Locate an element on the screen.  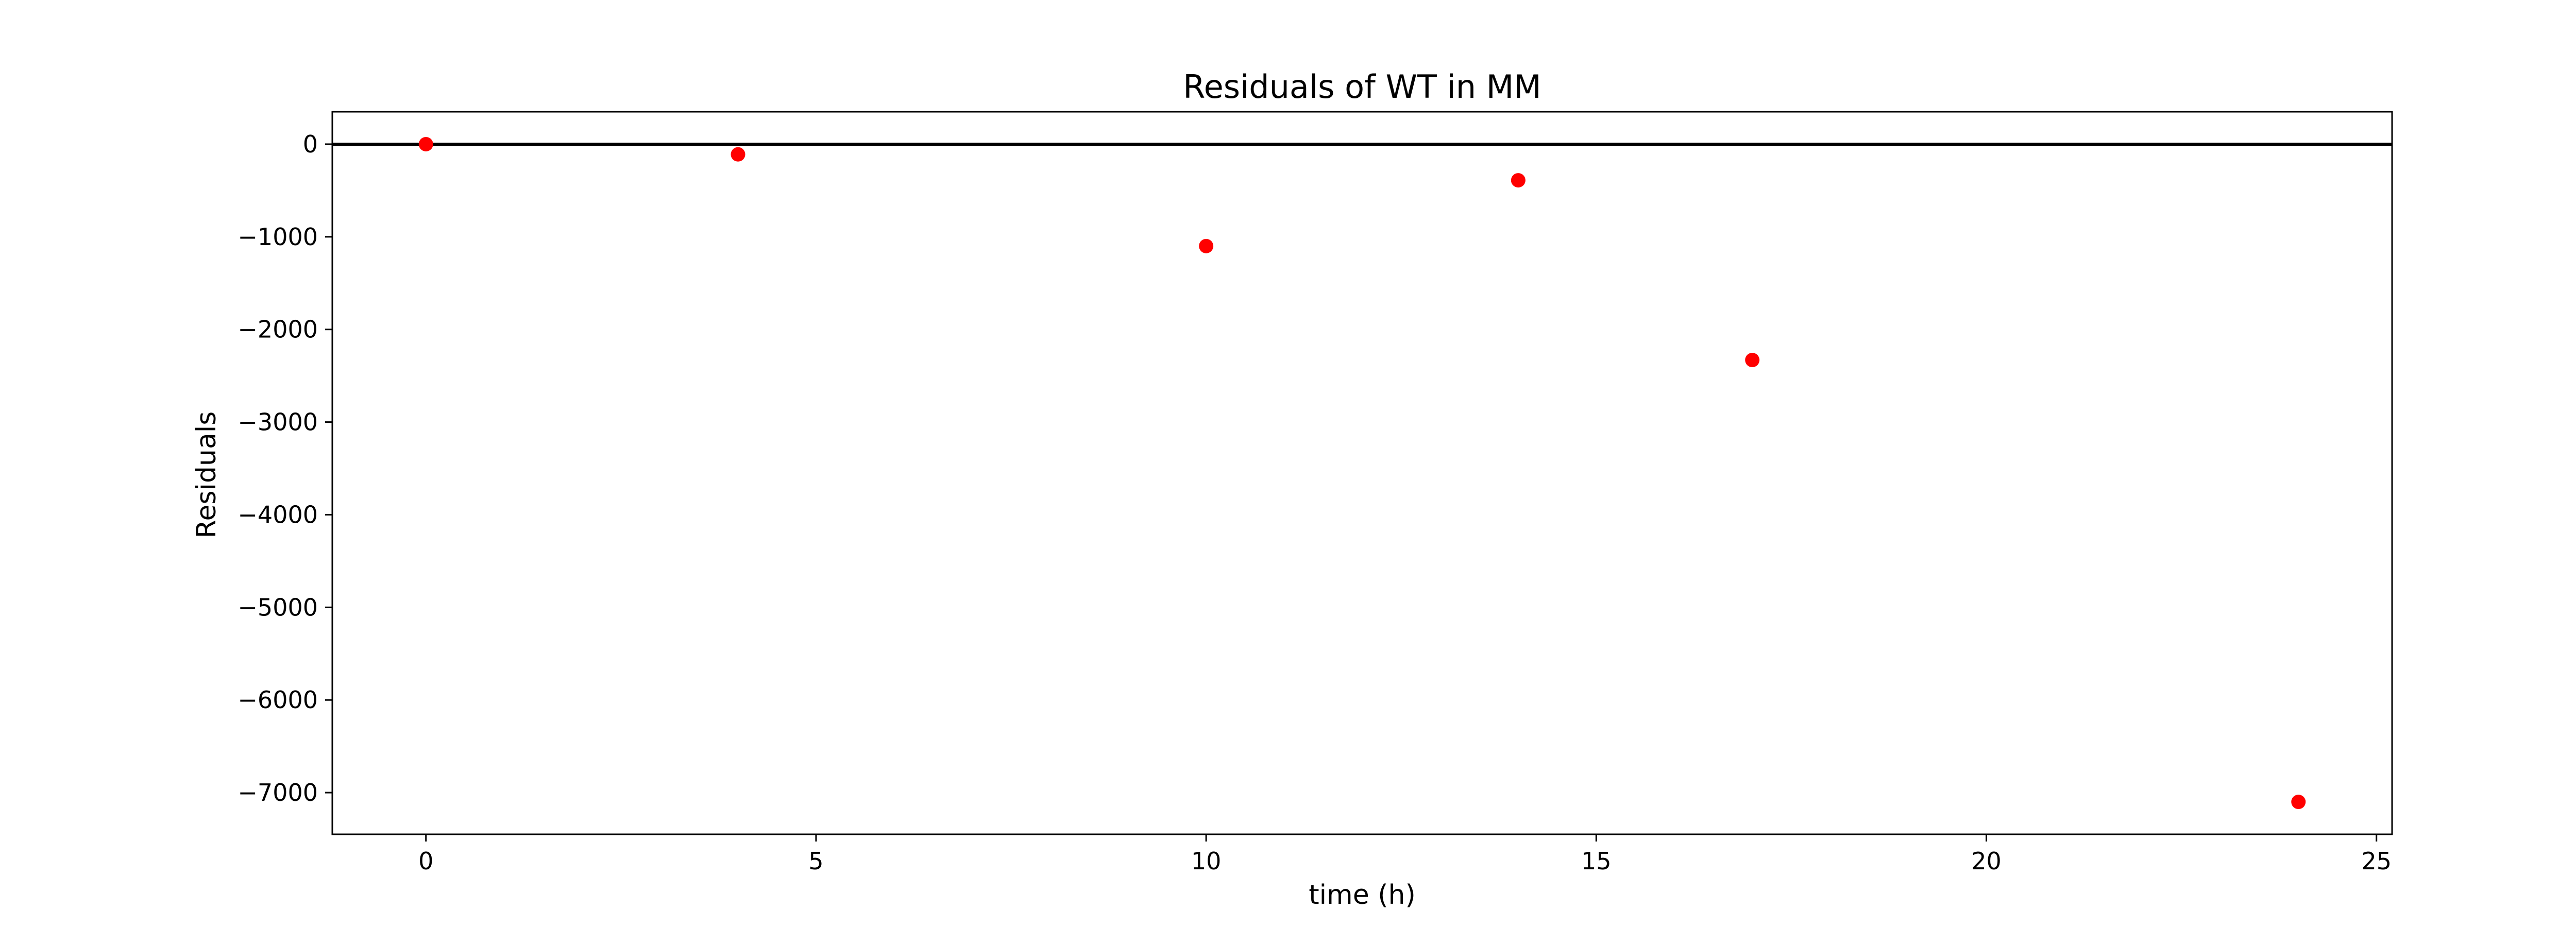
x-axis-label: time (h) is located at coordinates (1362, 895).